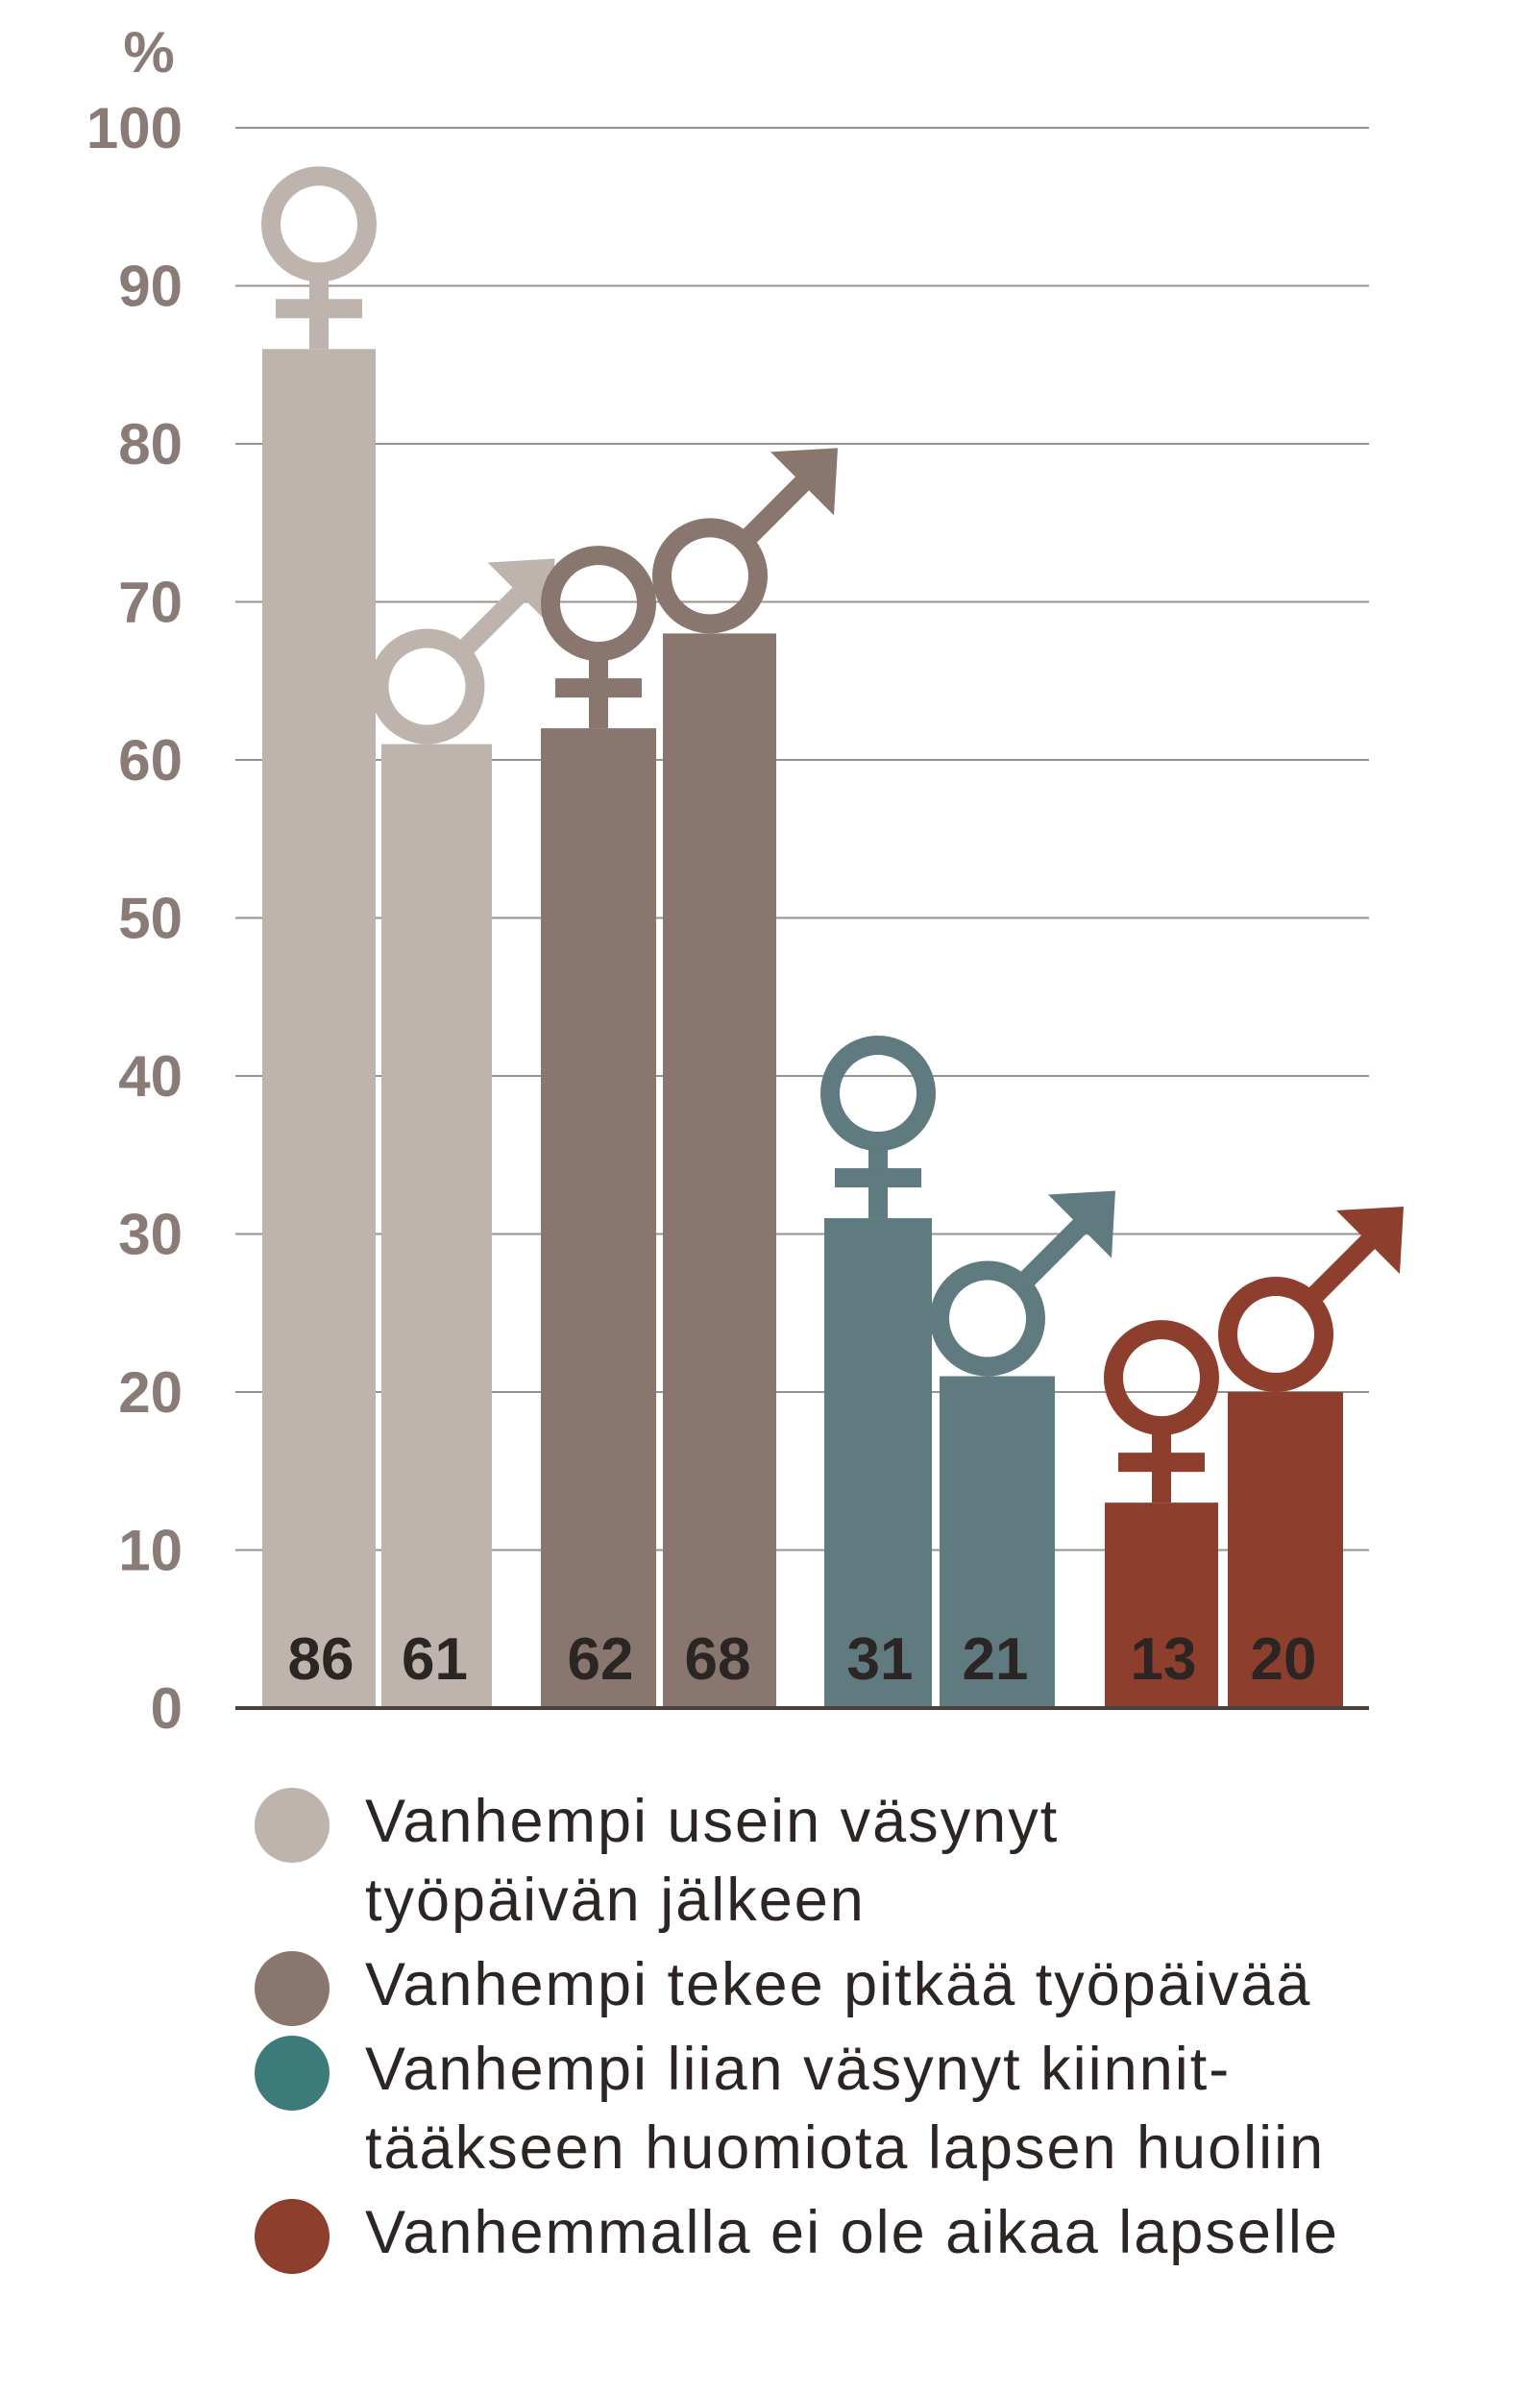 Image resolution: width=1540 pixels, height=2394 pixels. What do you see at coordinates (839, 1985) in the screenshot?
I see `legend-label: Vanhempi tekee pitkää työpäivää` at bounding box center [839, 1985].